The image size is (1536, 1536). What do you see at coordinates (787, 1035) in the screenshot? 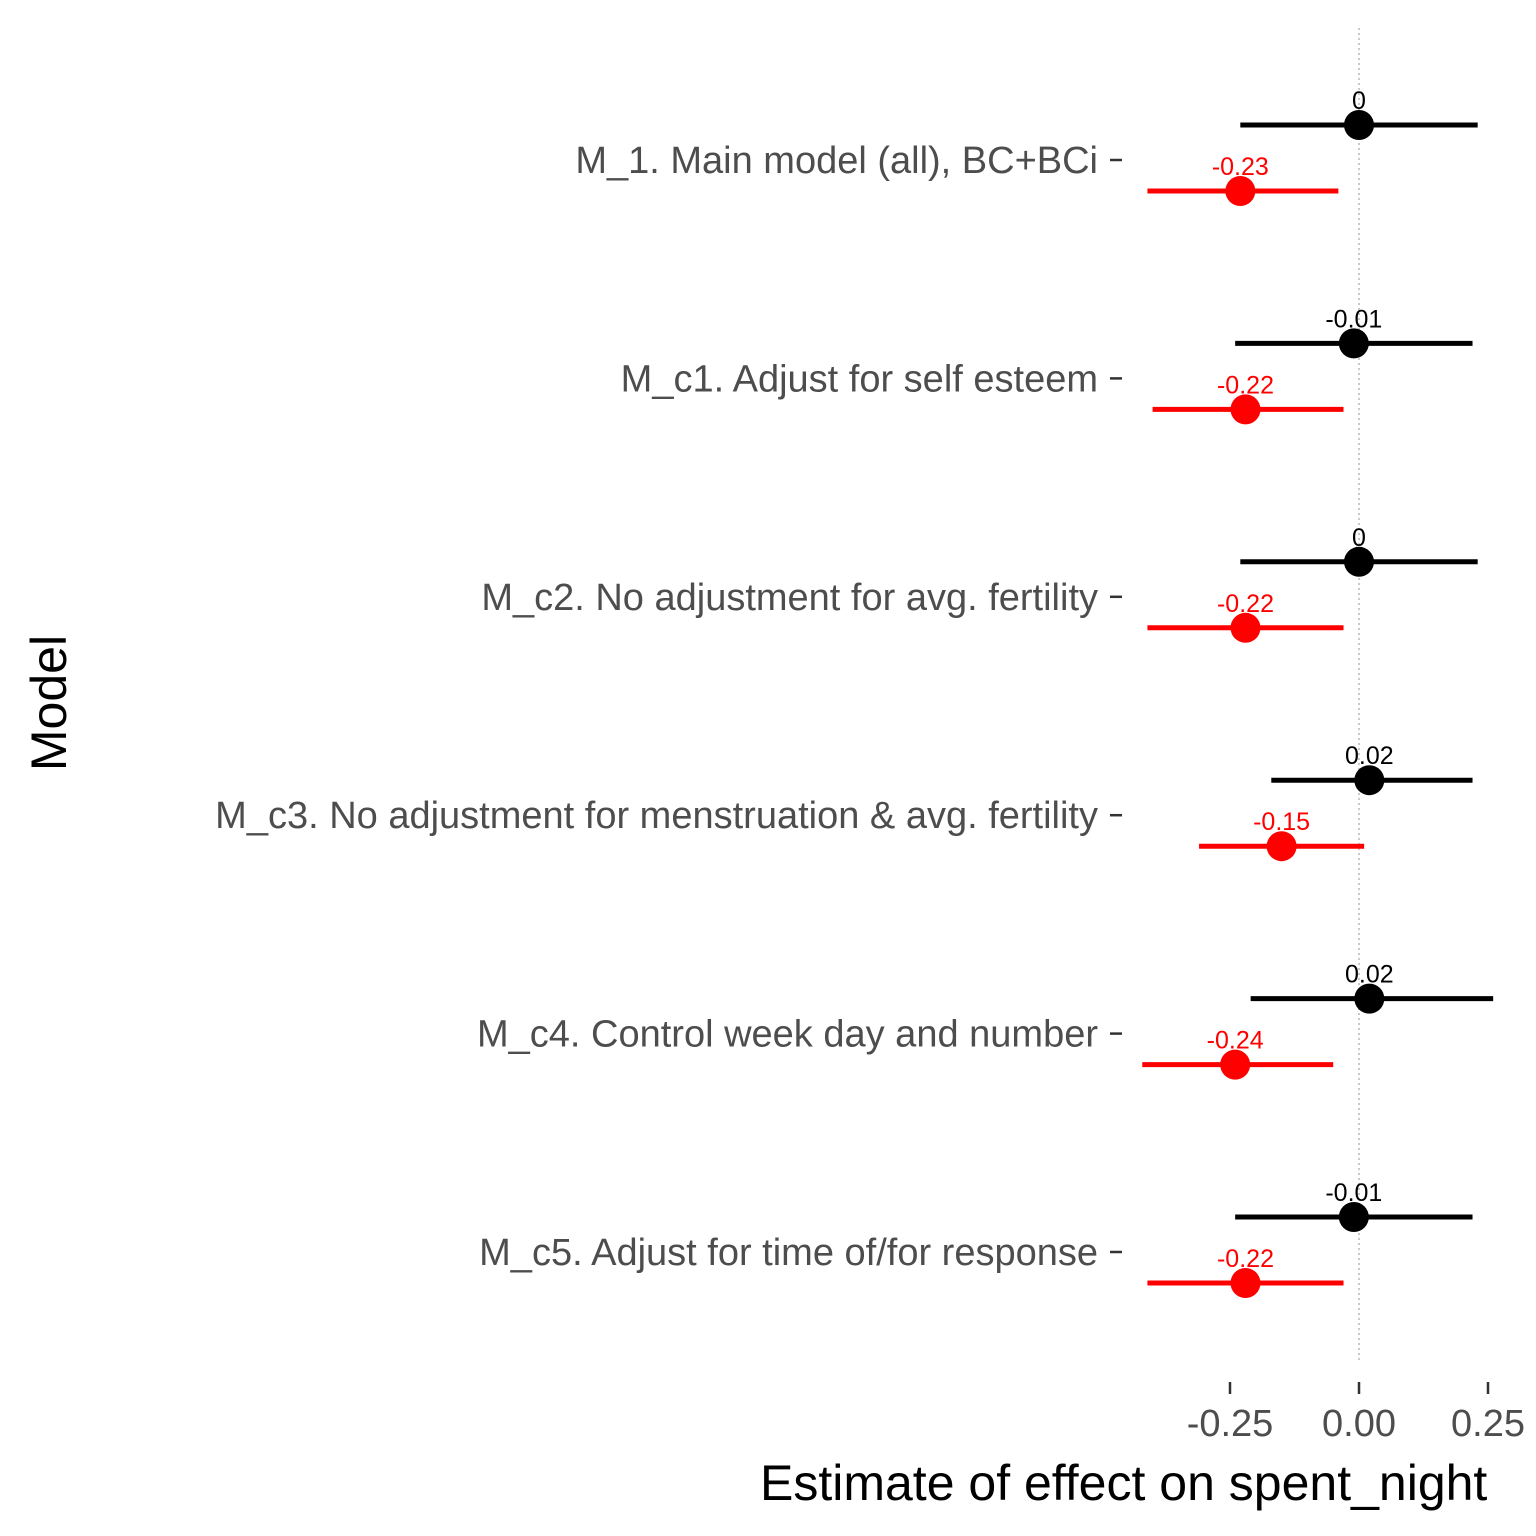
I see `y-tick-label: M_c4. Control week day and number` at bounding box center [787, 1035].